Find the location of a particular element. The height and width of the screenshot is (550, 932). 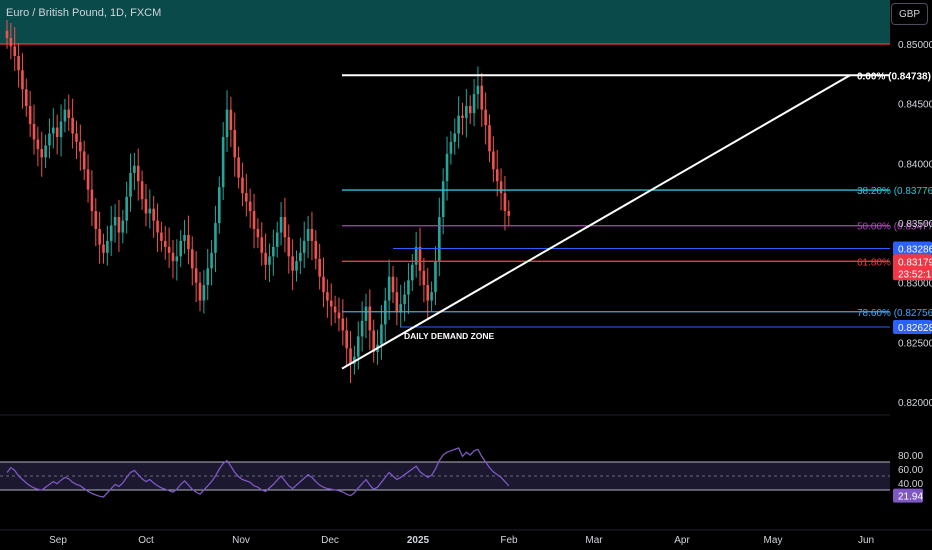

price-tick-label: 0.82000 is located at coordinates (915, 403).